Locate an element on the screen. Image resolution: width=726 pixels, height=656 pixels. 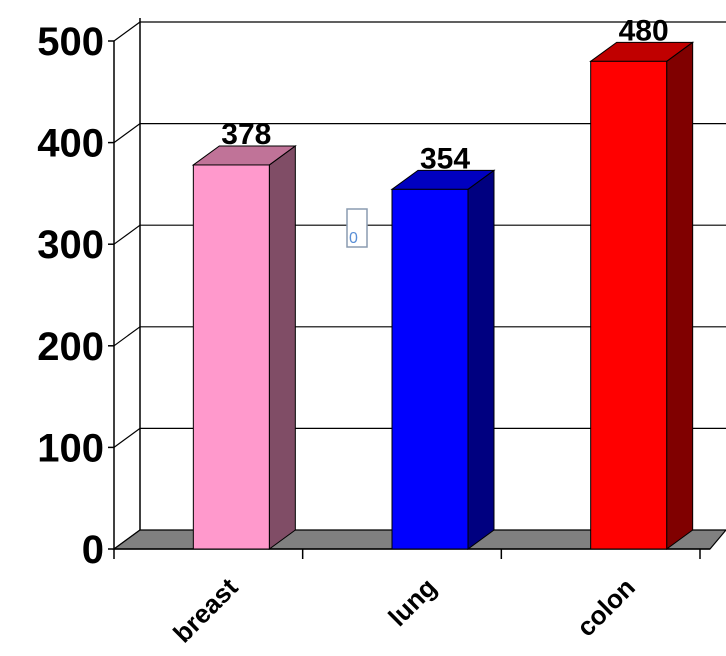
x-tick-label: colon is located at coordinates (606, 607).